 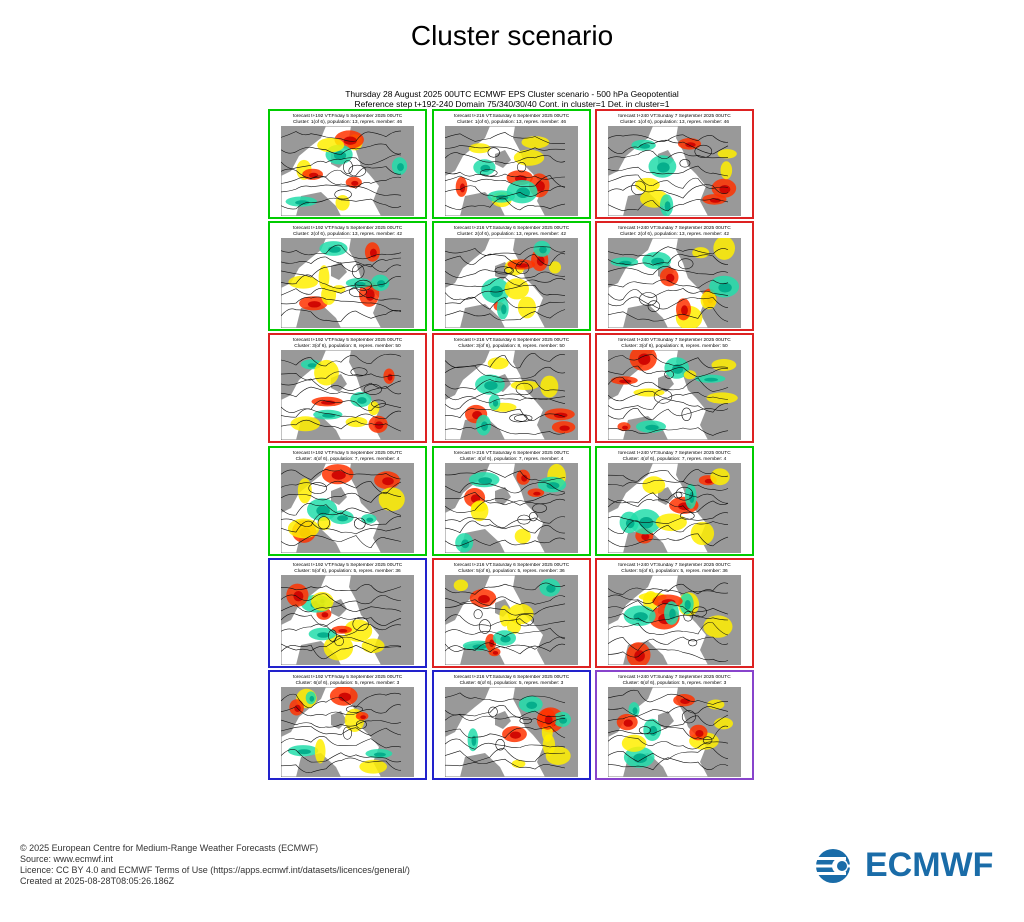 What do you see at coordinates (67, 859) in the screenshot?
I see `footer-source: Source: www.ecmwf.int` at bounding box center [67, 859].